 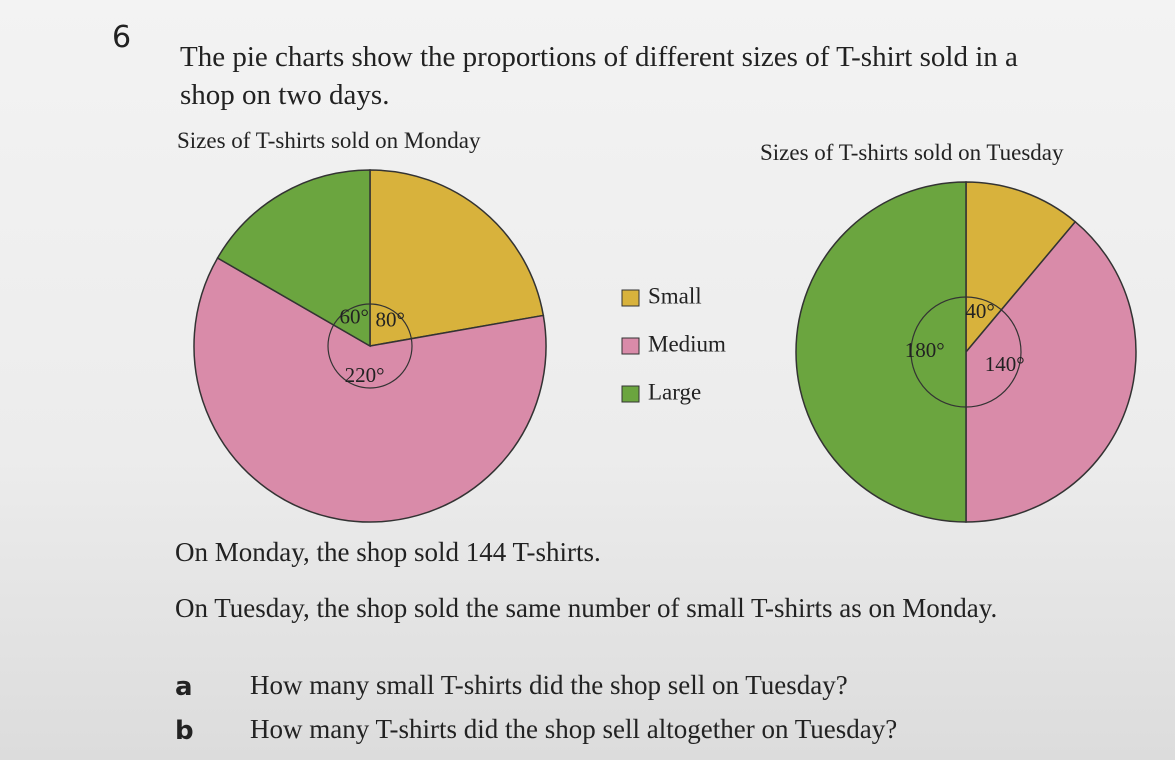 What do you see at coordinates (979, 311) in the screenshot?
I see `angle-label: 40°` at bounding box center [979, 311].